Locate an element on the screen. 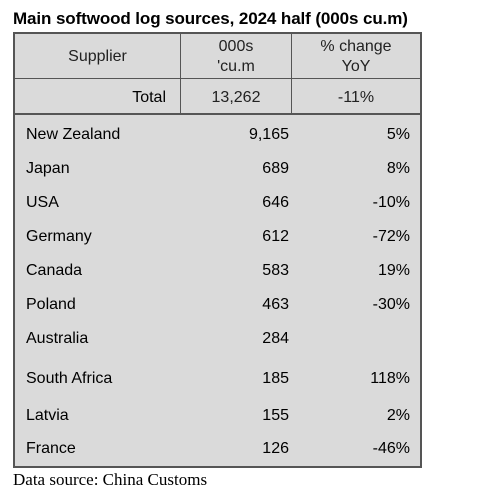  header-volume-line1: 000s is located at coordinates (236, 46).